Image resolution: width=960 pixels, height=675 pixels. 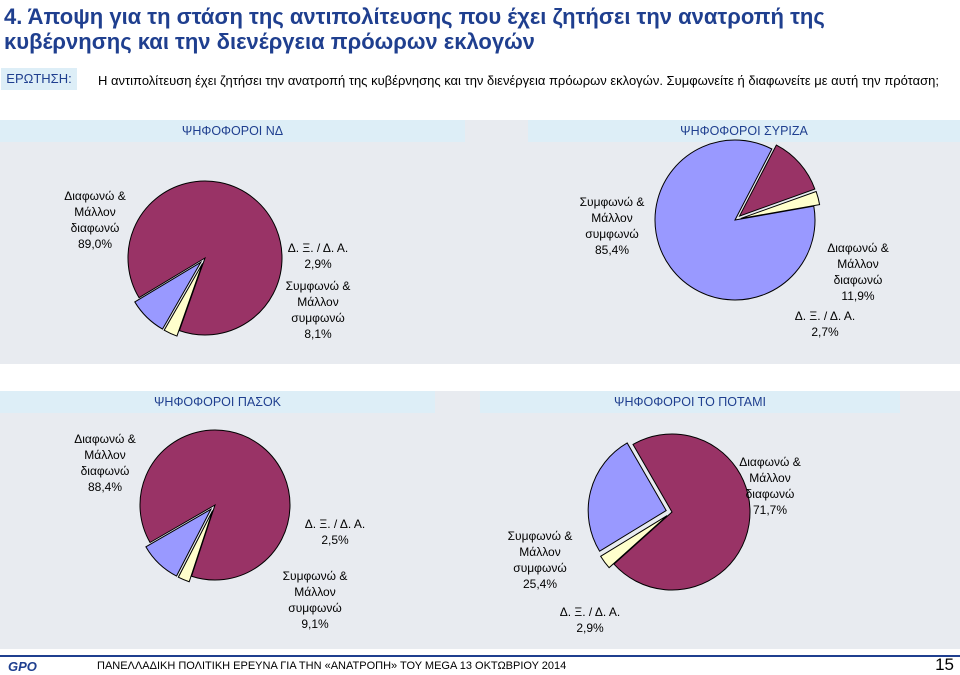 I want to click on chart-title-pasok: ΨΗΦΟΦΟΡΟΙ ΠΑΣΟΚ, so click(x=217, y=402).